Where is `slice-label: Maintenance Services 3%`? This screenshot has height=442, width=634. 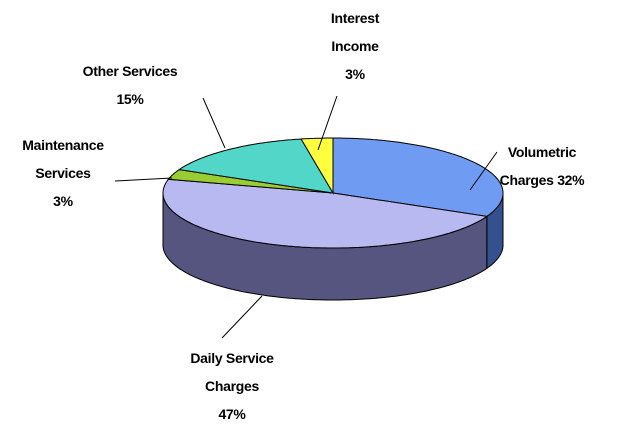 slice-label: Maintenance Services 3% is located at coordinates (63, 173).